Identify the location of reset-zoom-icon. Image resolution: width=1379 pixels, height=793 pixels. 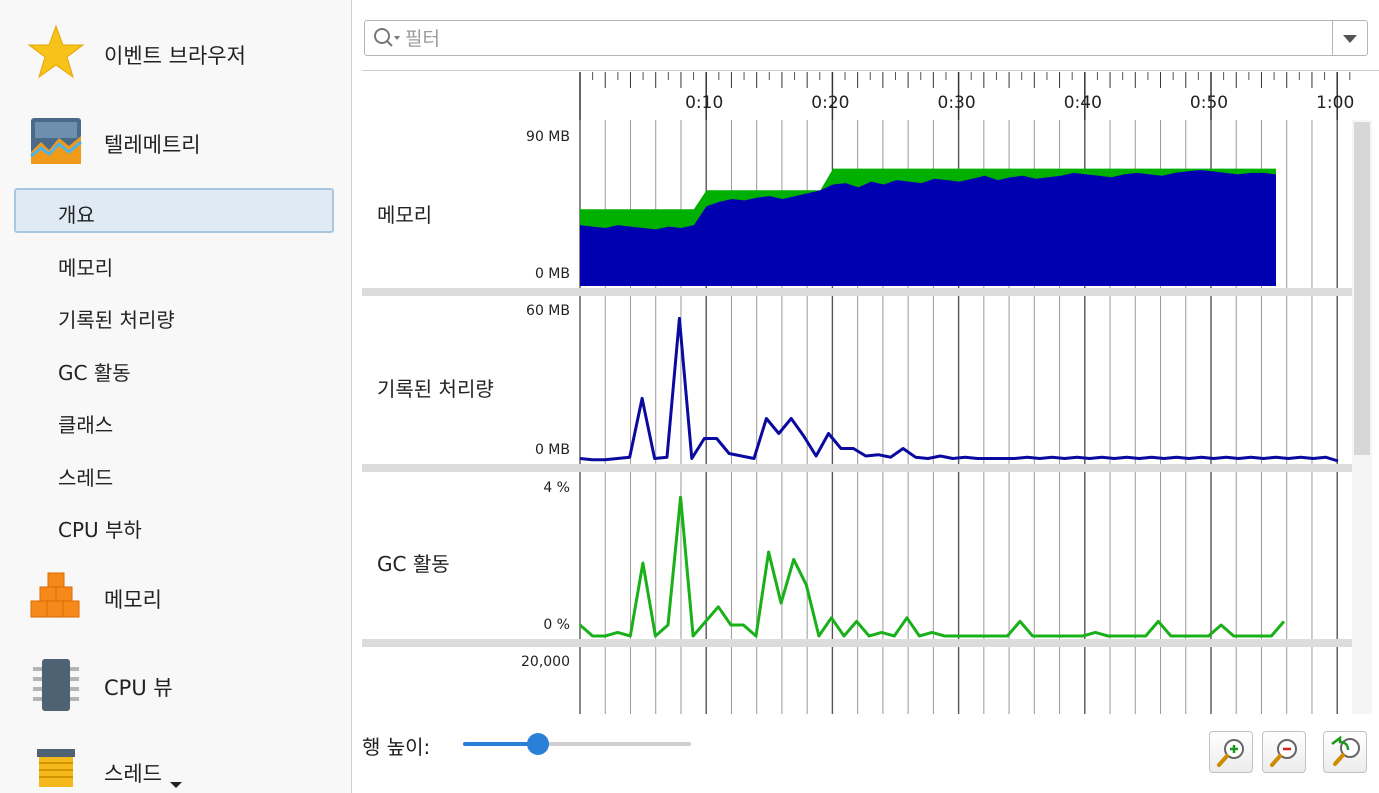
(1345, 750).